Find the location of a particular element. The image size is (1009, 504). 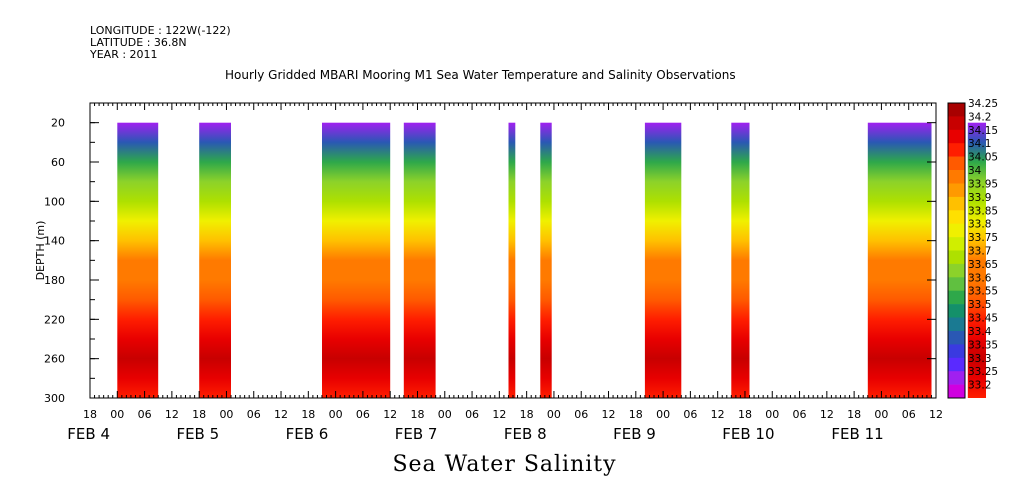

x-day-label: FEB 11 is located at coordinates (857, 434).